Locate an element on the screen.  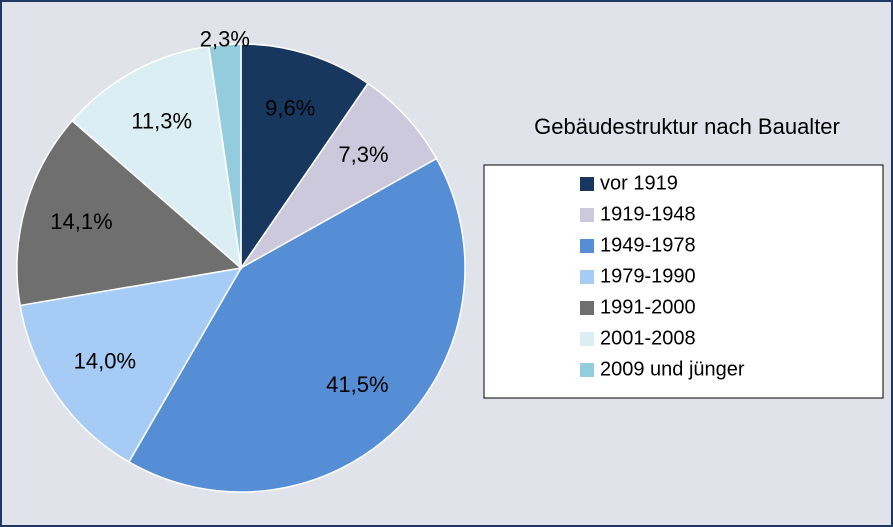
legend-label: 1991-2000 is located at coordinates (648, 307).